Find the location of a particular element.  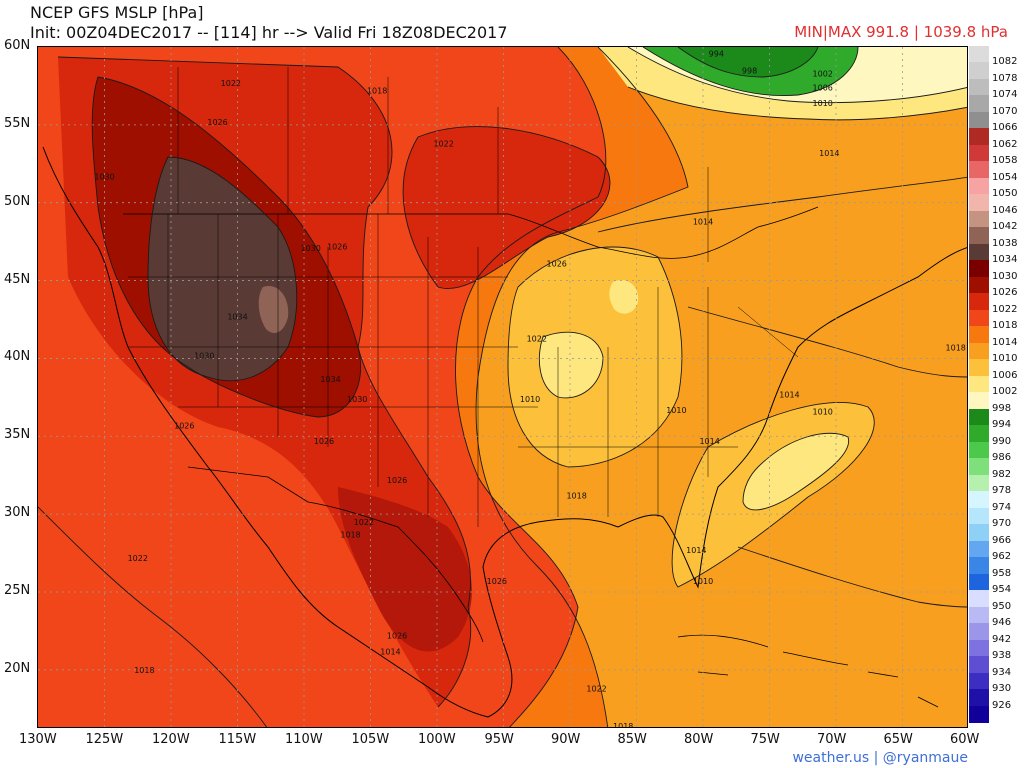

colorbar-label: 1082 is located at coordinates (1005, 62).